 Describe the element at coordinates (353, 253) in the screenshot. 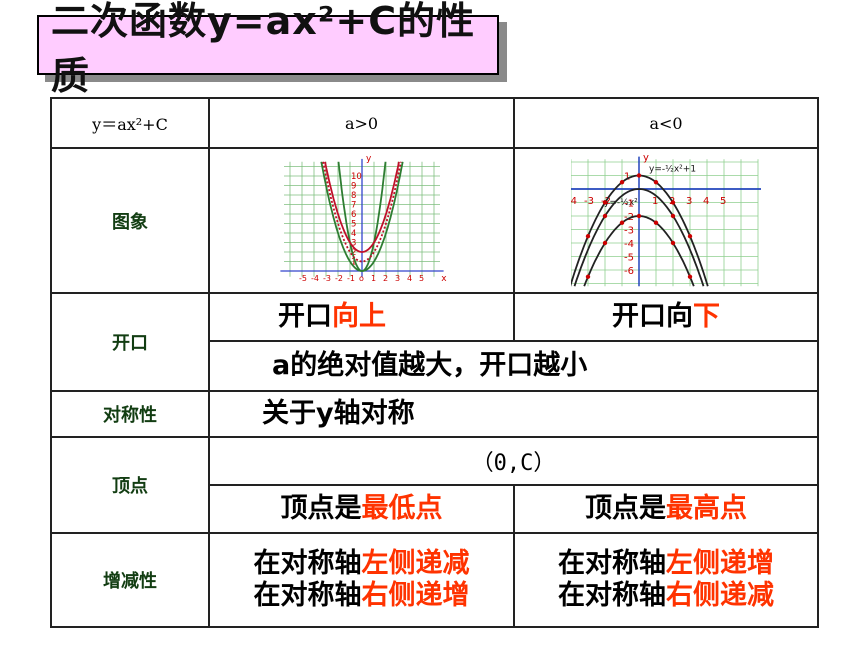

I see `y-tick-label: 2` at that location.